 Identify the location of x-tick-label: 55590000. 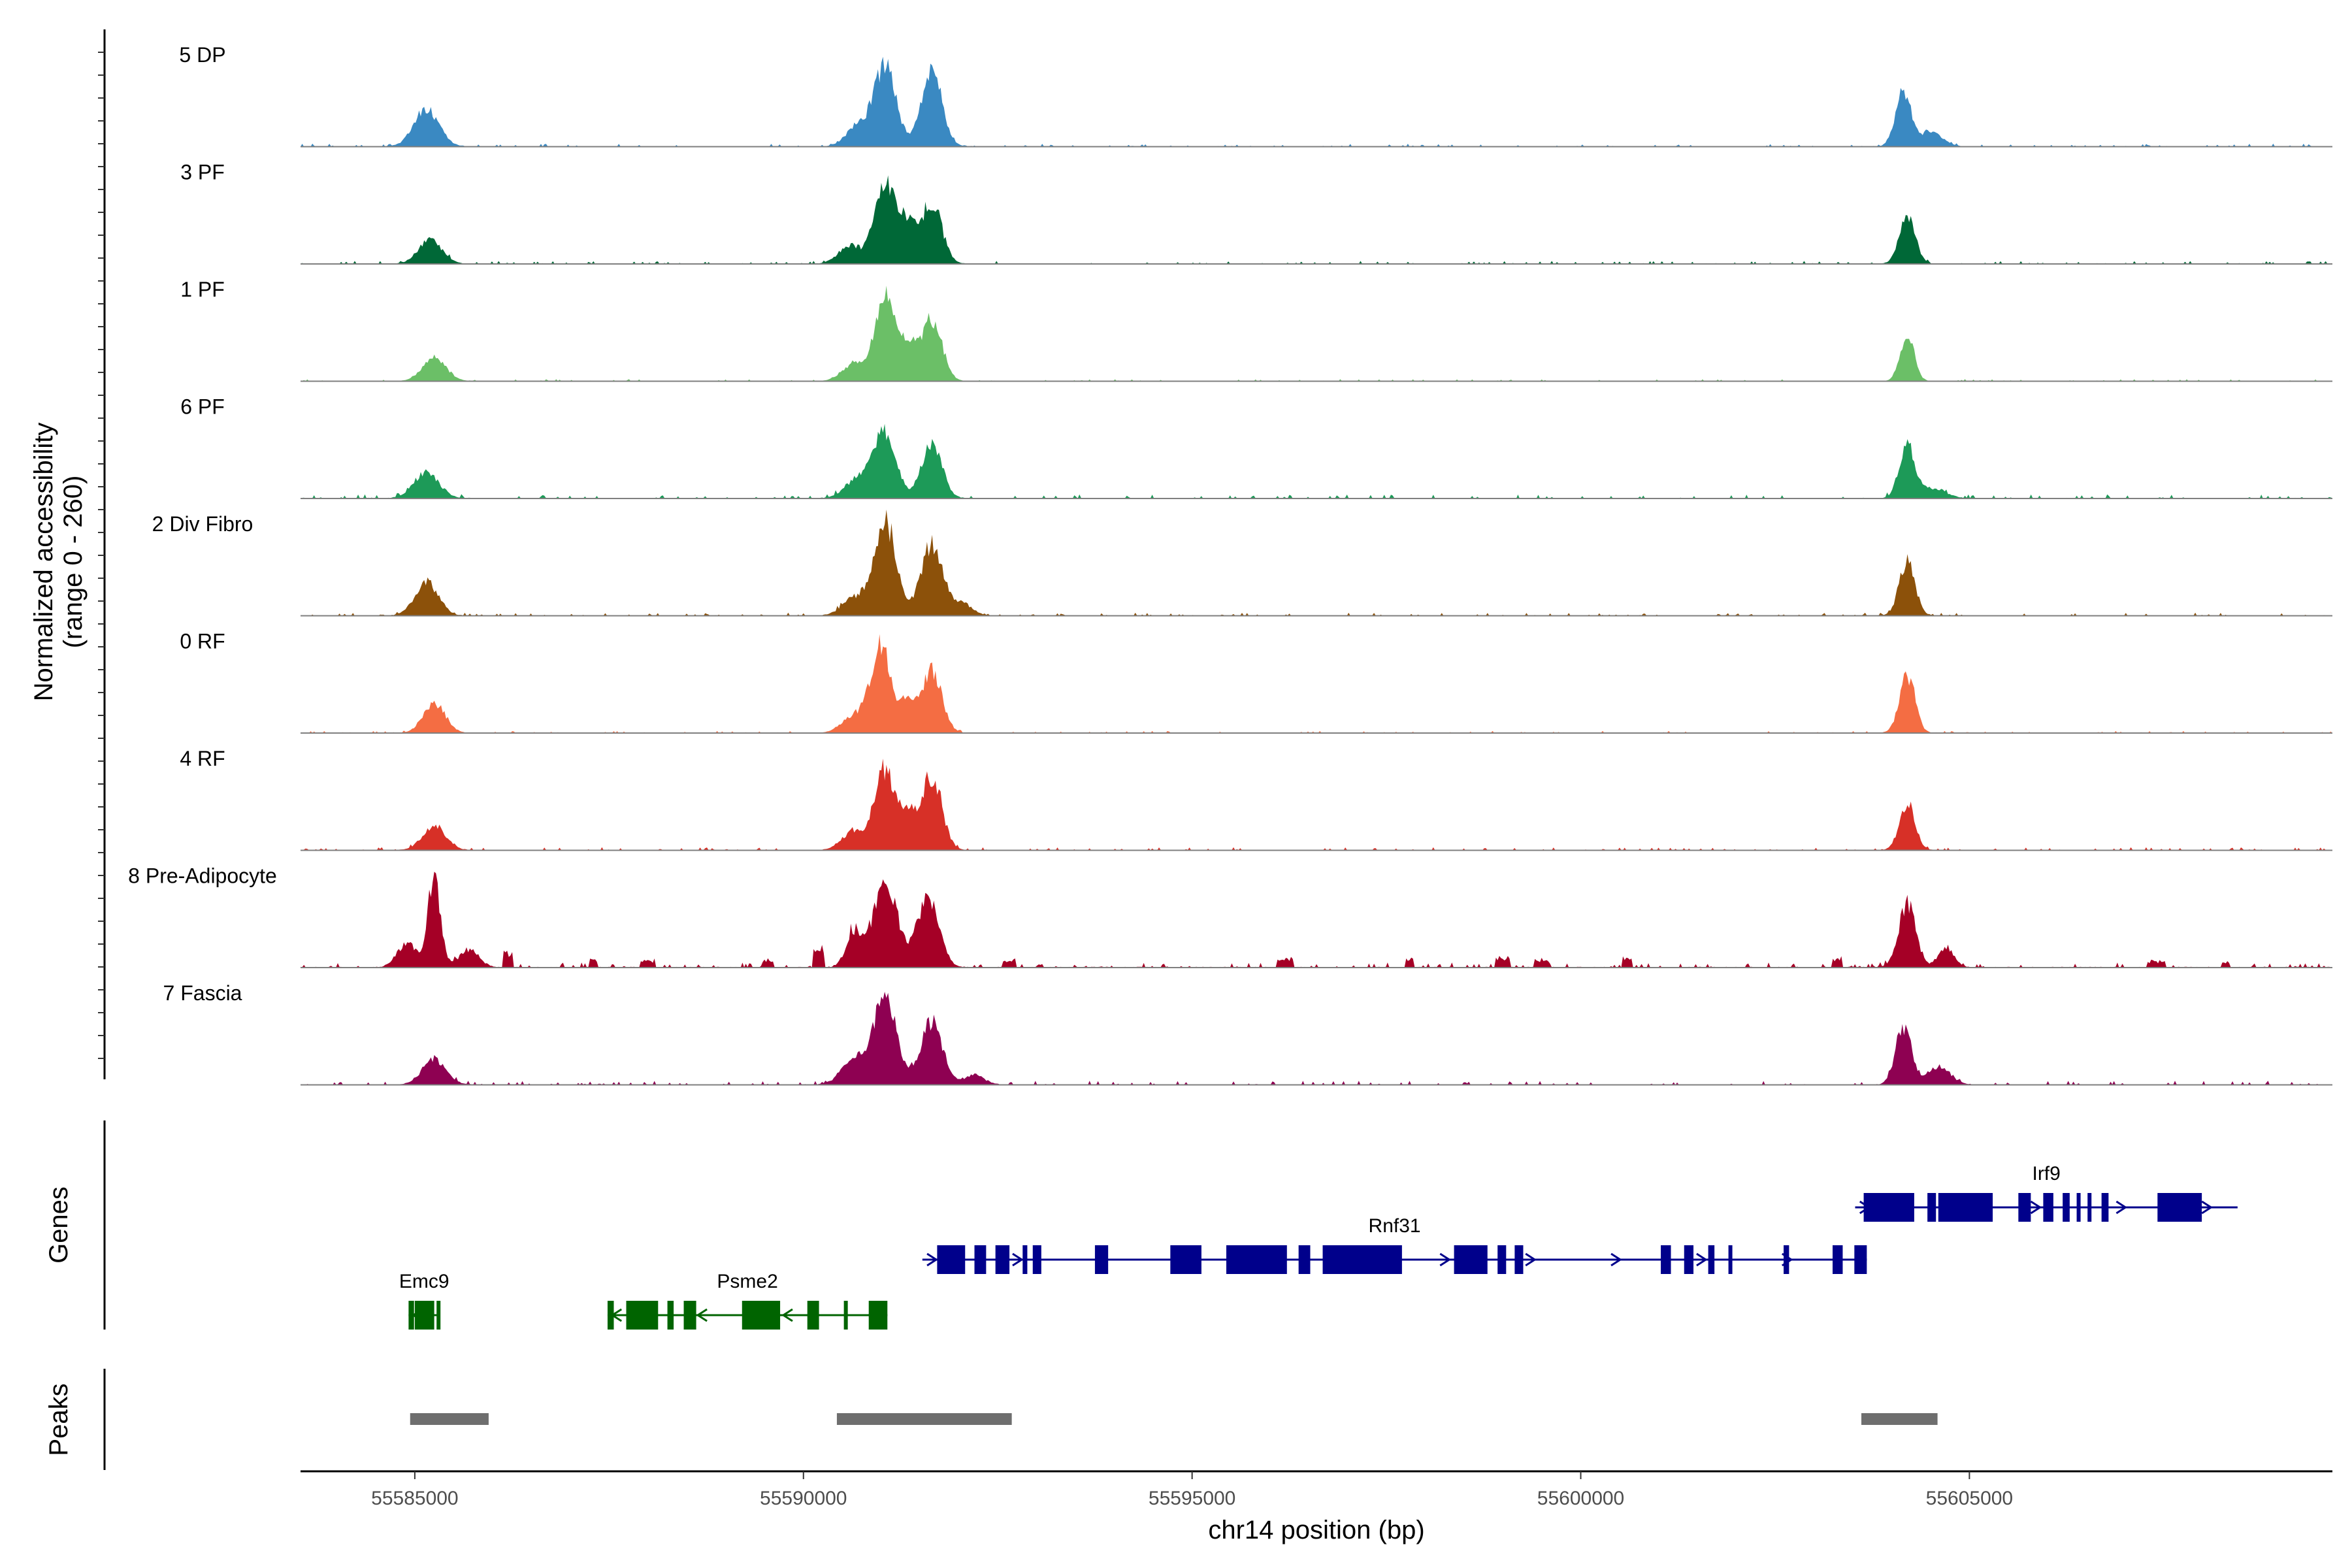
(803, 1498).